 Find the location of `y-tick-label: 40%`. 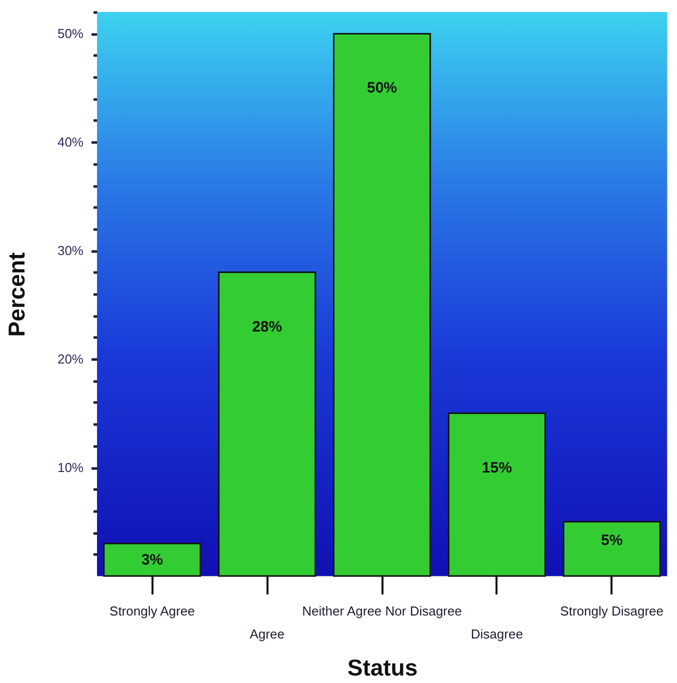

y-tick-label: 40% is located at coordinates (70, 142).